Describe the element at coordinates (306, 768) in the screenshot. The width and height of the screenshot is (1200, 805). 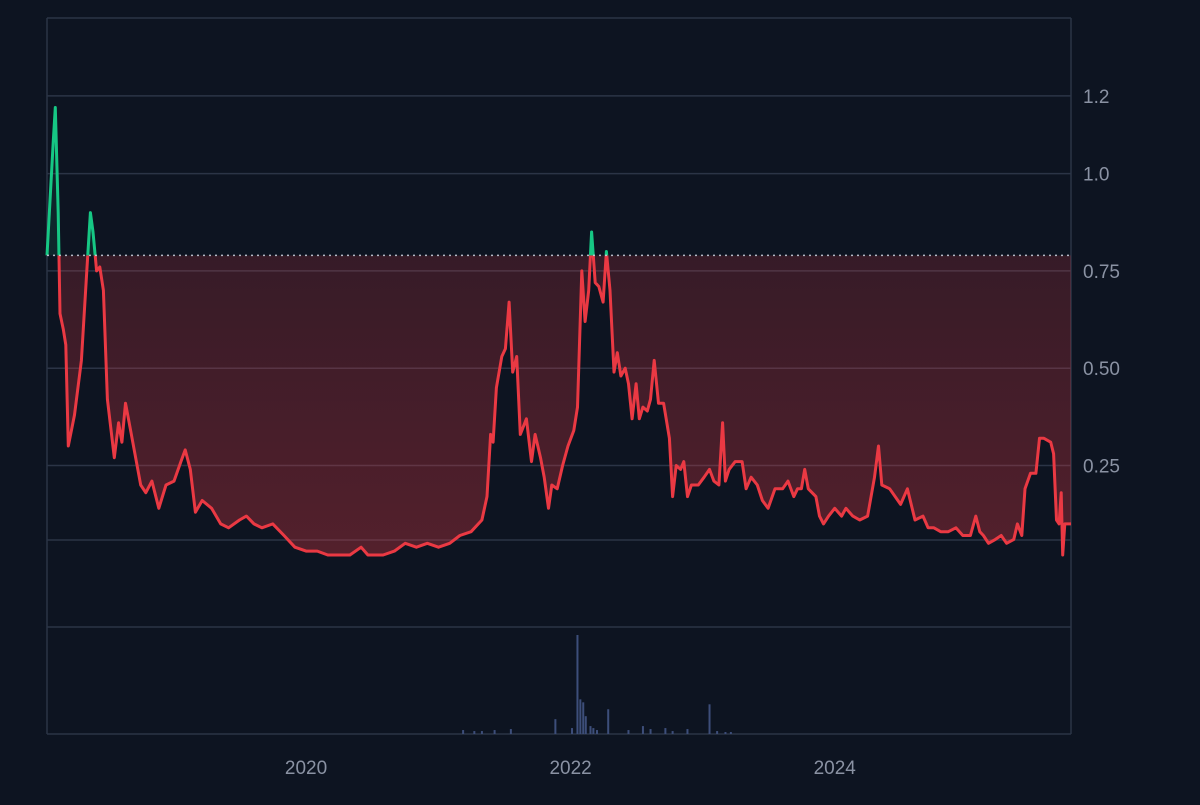
I see `x-tick-label: 2020` at that location.